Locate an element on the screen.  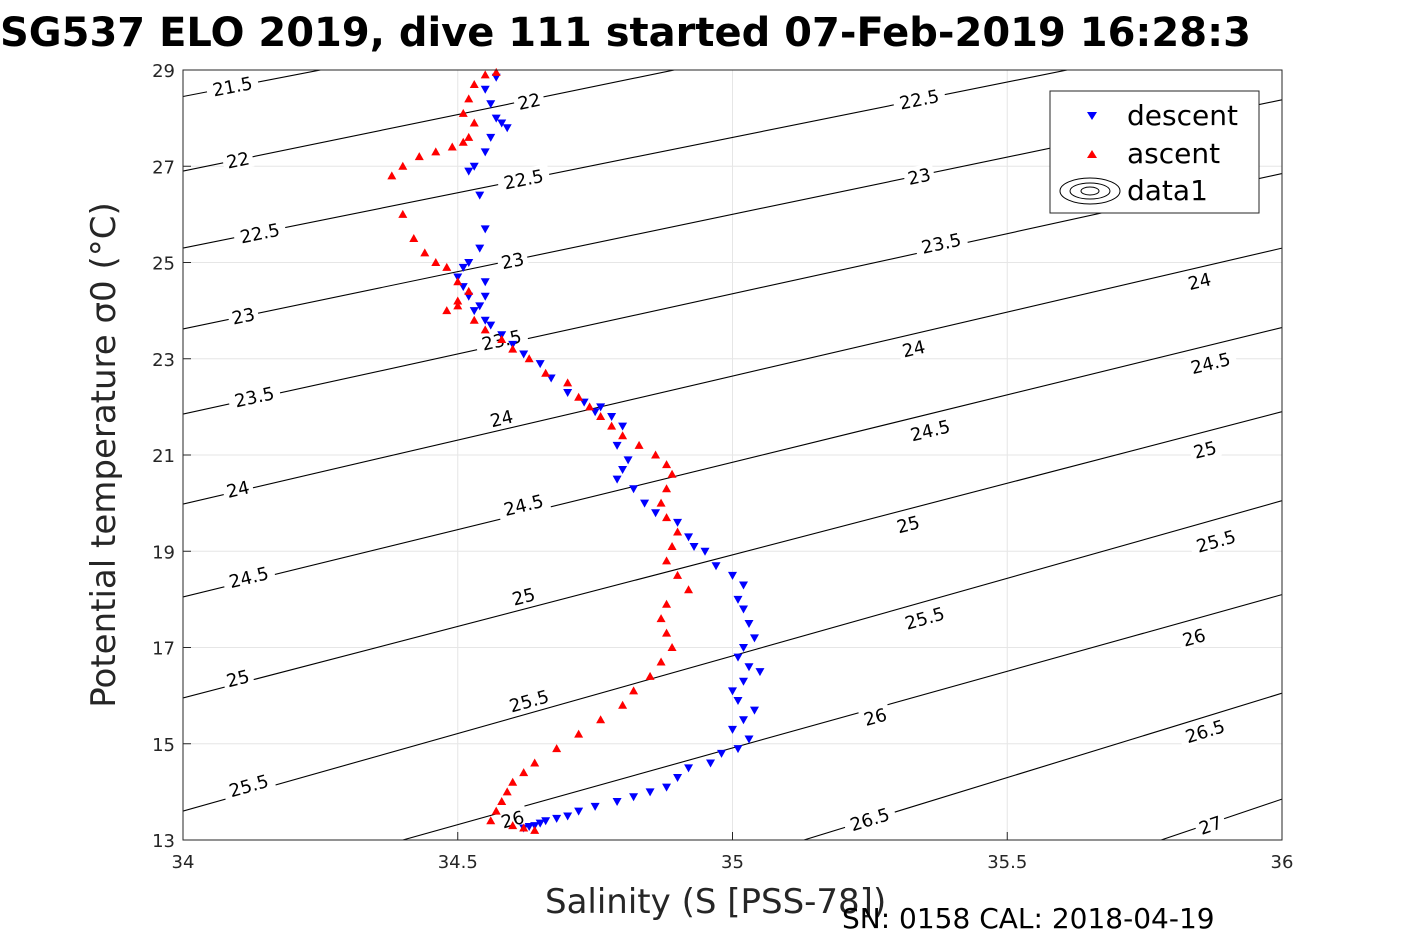
contour-label: 25.5 is located at coordinates (529, 700).